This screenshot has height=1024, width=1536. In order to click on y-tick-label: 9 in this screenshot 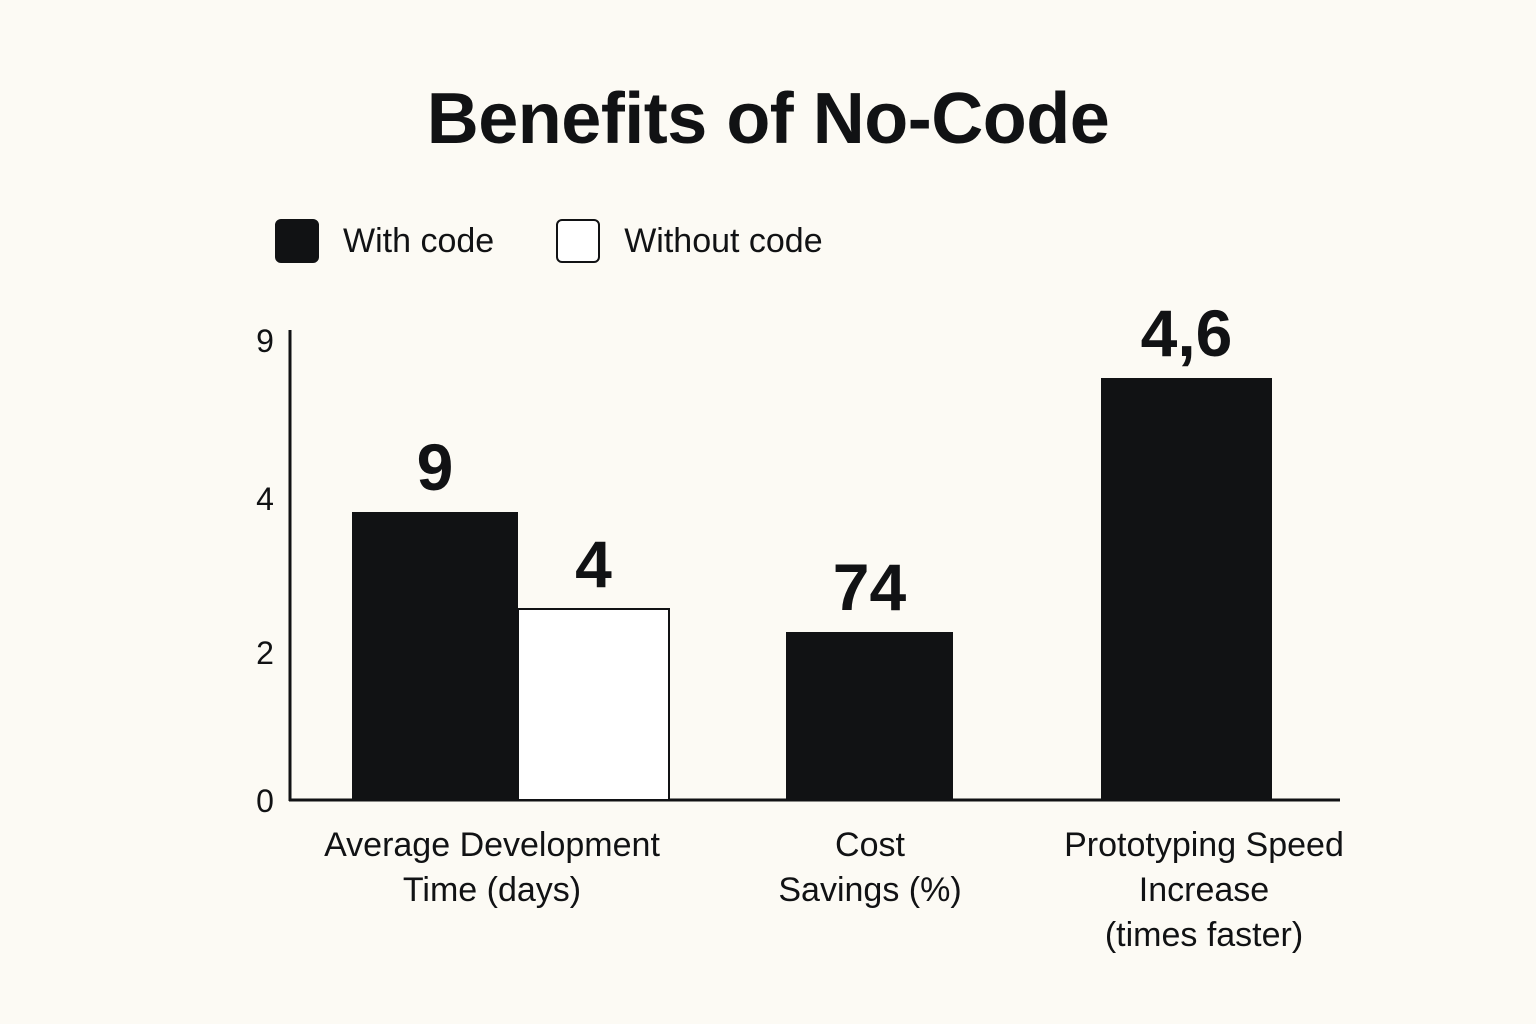, I will do `click(265, 341)`.